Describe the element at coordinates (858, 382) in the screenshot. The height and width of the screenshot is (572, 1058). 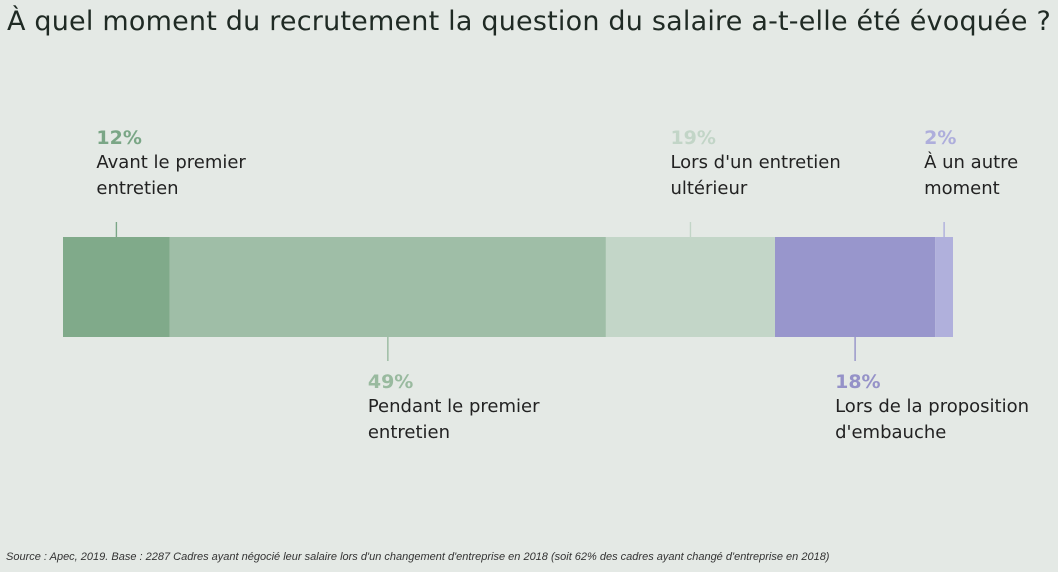
I see `value-label-3: 18%` at that location.